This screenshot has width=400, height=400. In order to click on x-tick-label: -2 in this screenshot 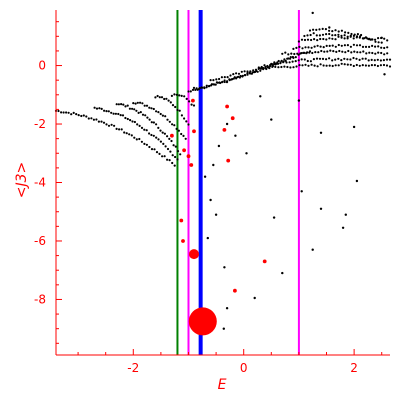, I will do `click(133, 368)`.